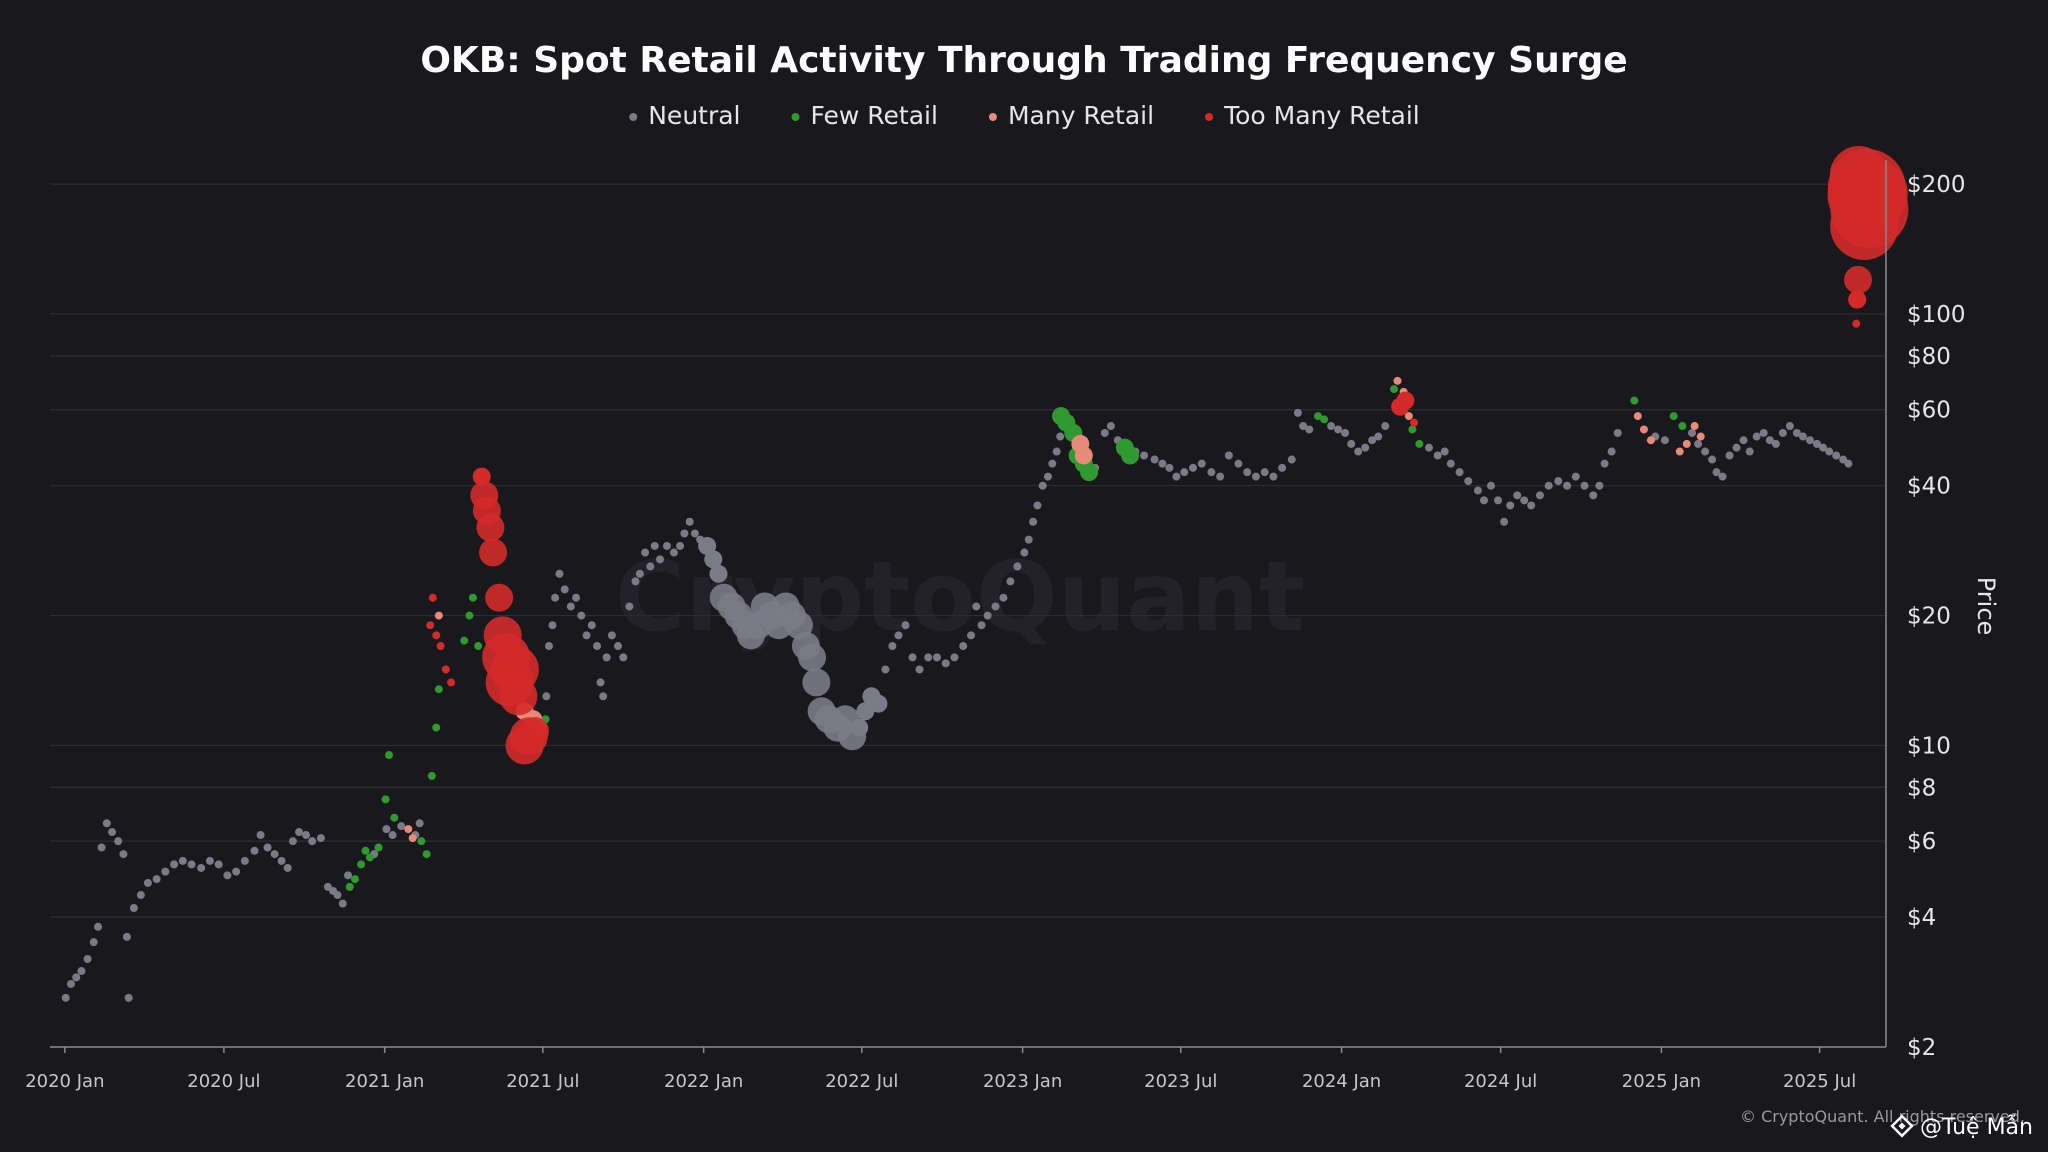 The width and height of the screenshot is (2048, 1152). Describe the element at coordinates (1312, 115) in the screenshot. I see `legend-item-too-many-retail: Too Many Retail` at that location.